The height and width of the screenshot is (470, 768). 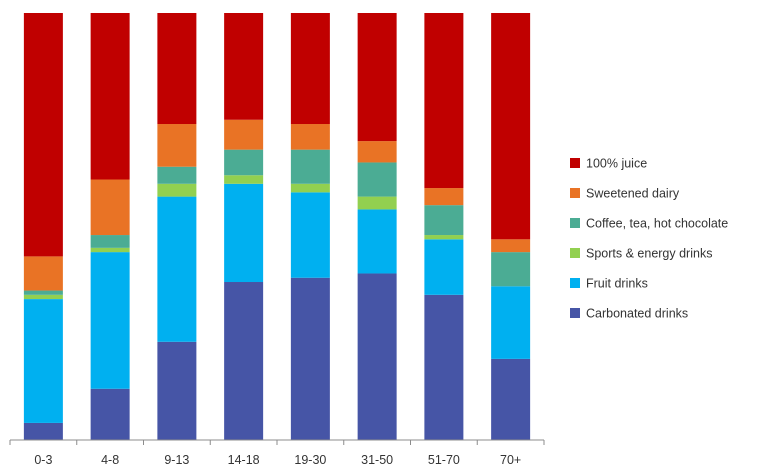 What do you see at coordinates (43, 292) in the screenshot?
I see `bar-segment-0-3-coffee-tea-hot-chocolate` at bounding box center [43, 292].